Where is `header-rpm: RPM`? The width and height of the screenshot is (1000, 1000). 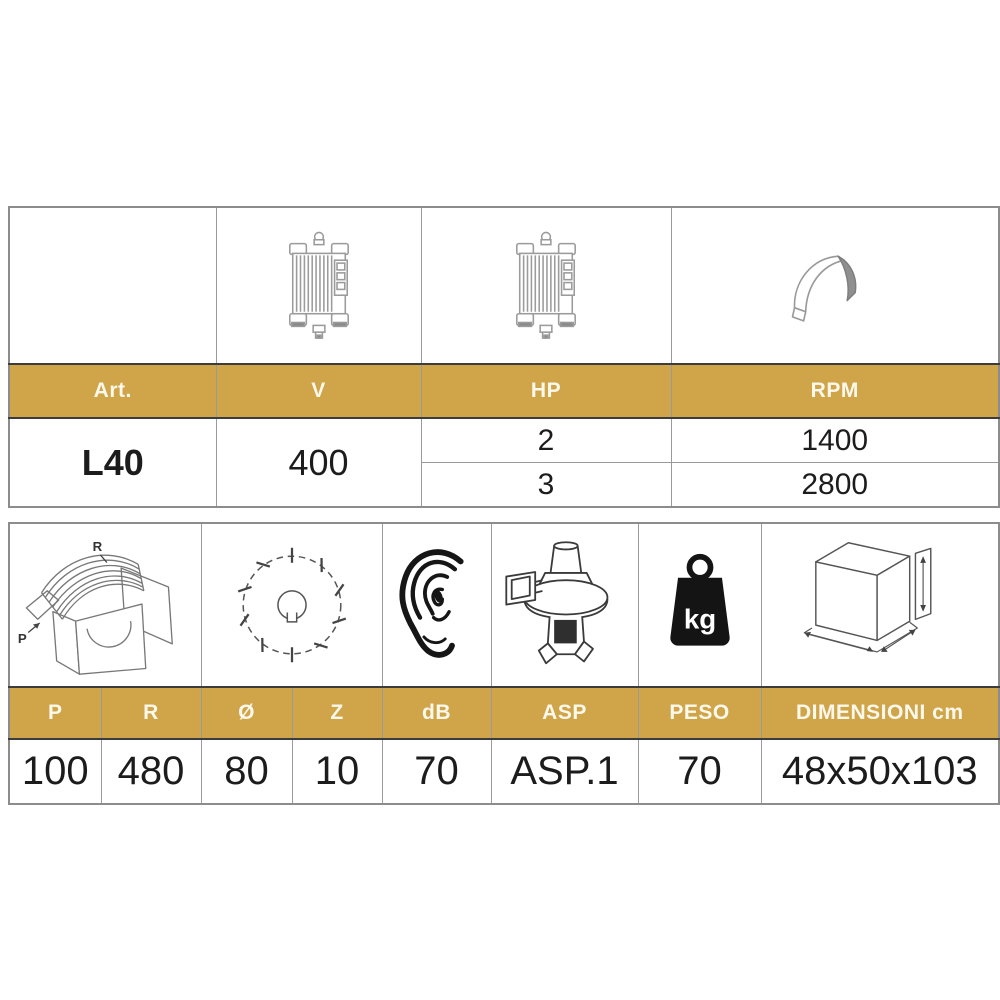
header-rpm: RPM is located at coordinates (835, 391).